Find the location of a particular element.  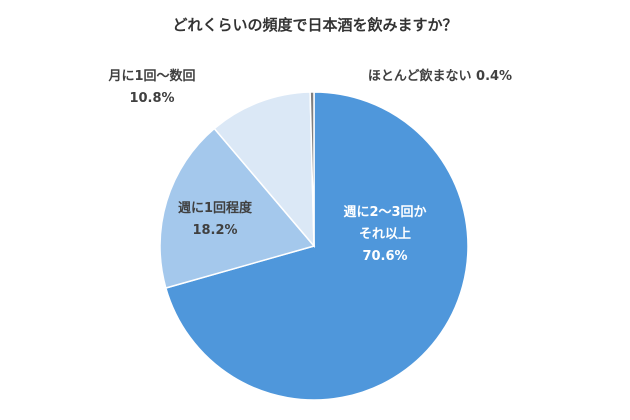

slice-label-3: ほとんど飲まない 0.4% is located at coordinates (440, 76).